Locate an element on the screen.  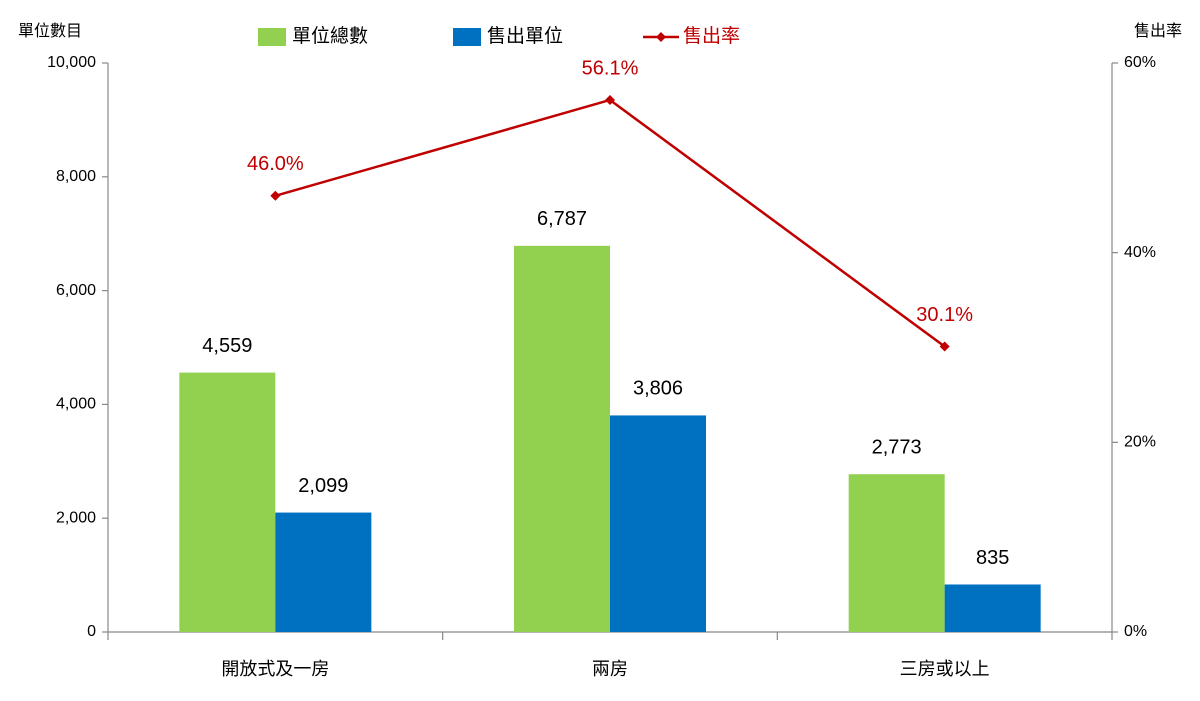
x-tick-label: 兩房 is located at coordinates (610, 669).